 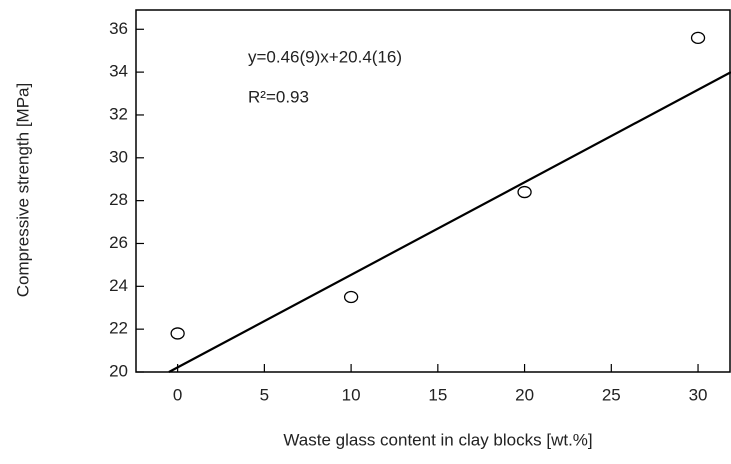 What do you see at coordinates (524, 394) in the screenshot?
I see `x-tick-label: 20` at bounding box center [524, 394].